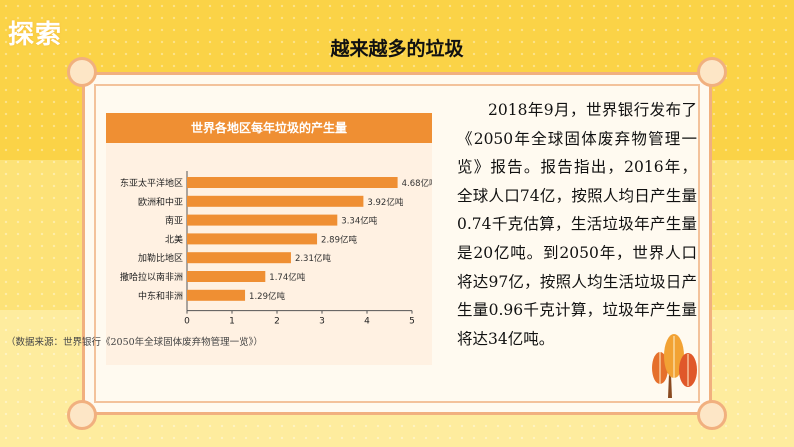 The width and height of the screenshot is (794, 447). Describe the element at coordinates (160, 296) in the screenshot. I see `category-label: 中东和非洲` at that location.